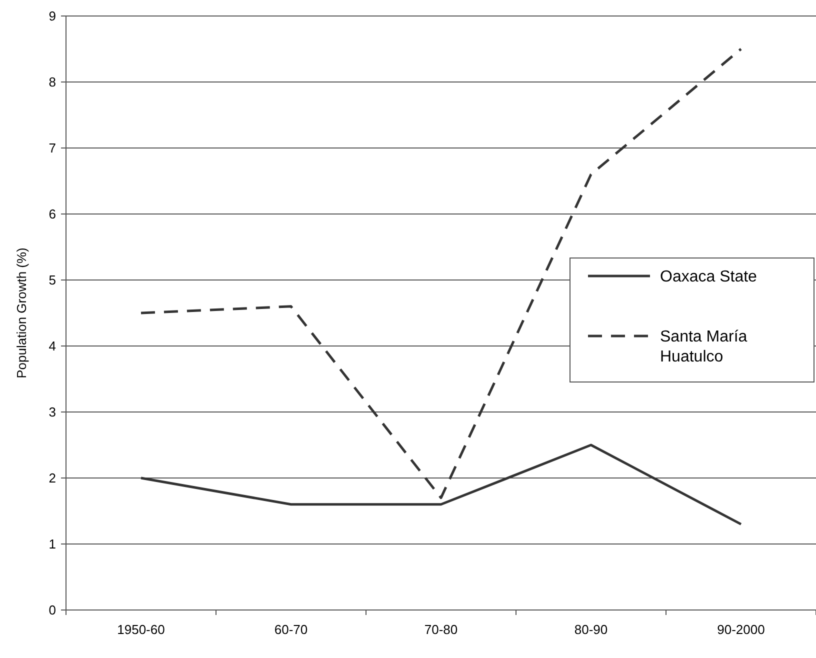  Describe the element at coordinates (141, 629) in the screenshot. I see `x-tick-label: 1950-60` at that location.